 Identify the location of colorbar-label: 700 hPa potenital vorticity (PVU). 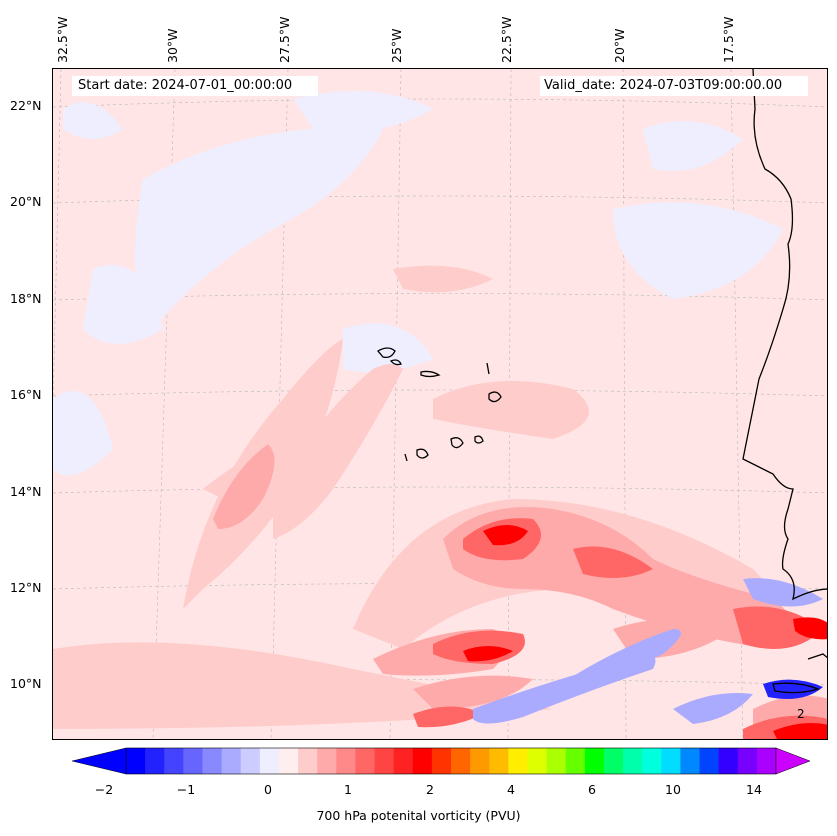
(418, 815).